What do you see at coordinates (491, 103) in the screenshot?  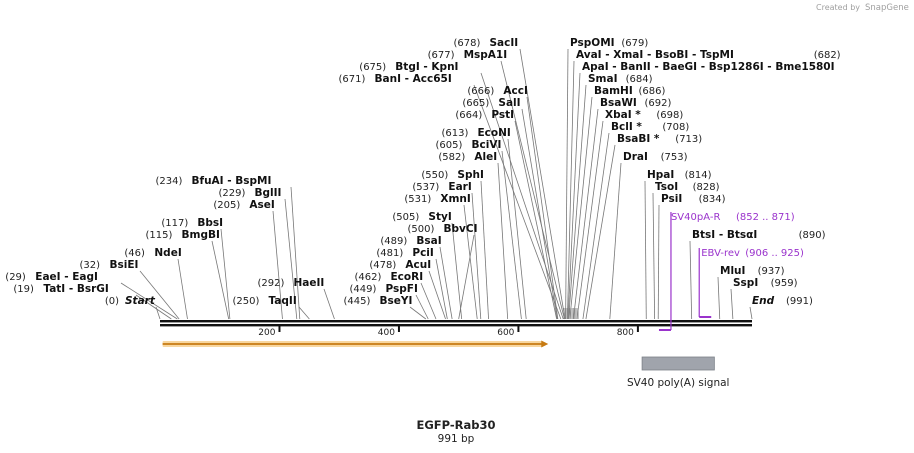 I see `site-label-group: SalI (665)` at bounding box center [491, 103].